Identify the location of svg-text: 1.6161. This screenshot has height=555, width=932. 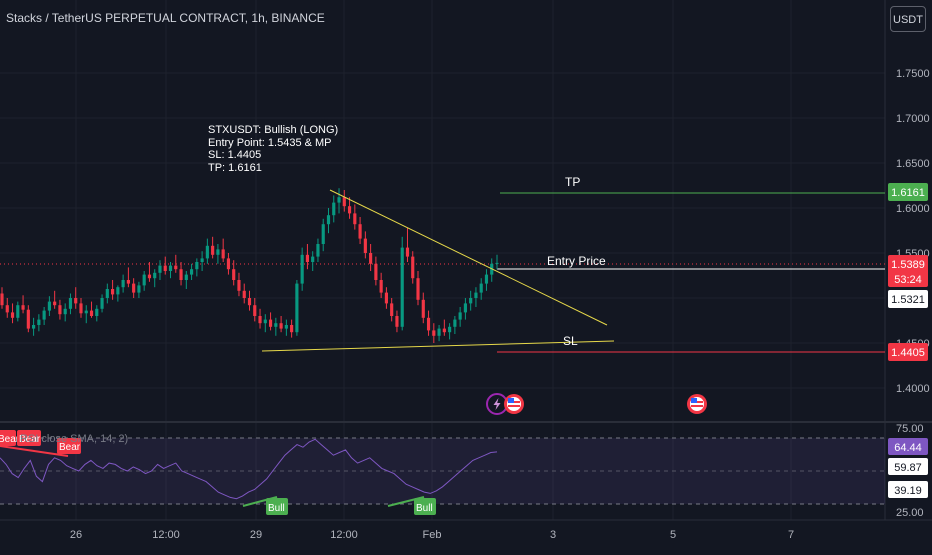
(908, 193).